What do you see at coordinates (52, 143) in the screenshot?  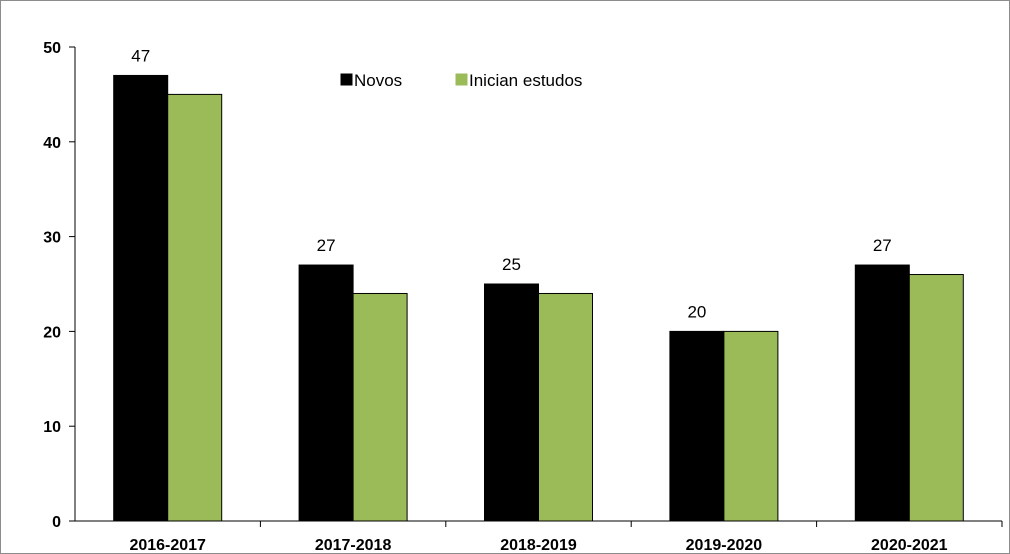 I see `y-tick-label: 40` at bounding box center [52, 143].